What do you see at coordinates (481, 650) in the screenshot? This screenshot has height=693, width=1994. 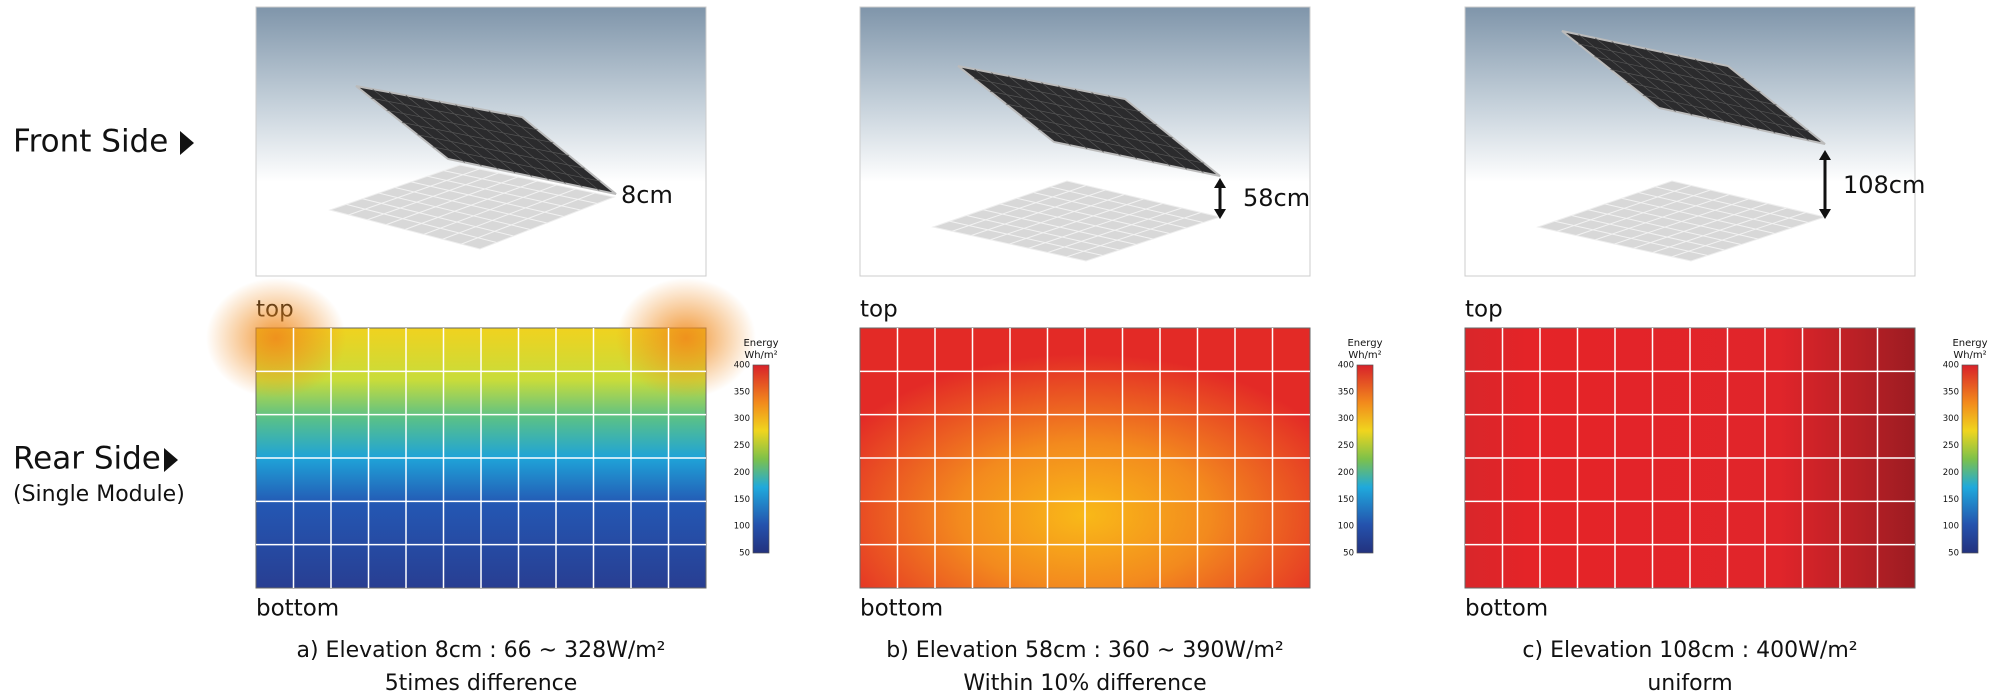 I see `caption: a) Elevation 8cm : 66 ~ 328W/m²` at bounding box center [481, 650].